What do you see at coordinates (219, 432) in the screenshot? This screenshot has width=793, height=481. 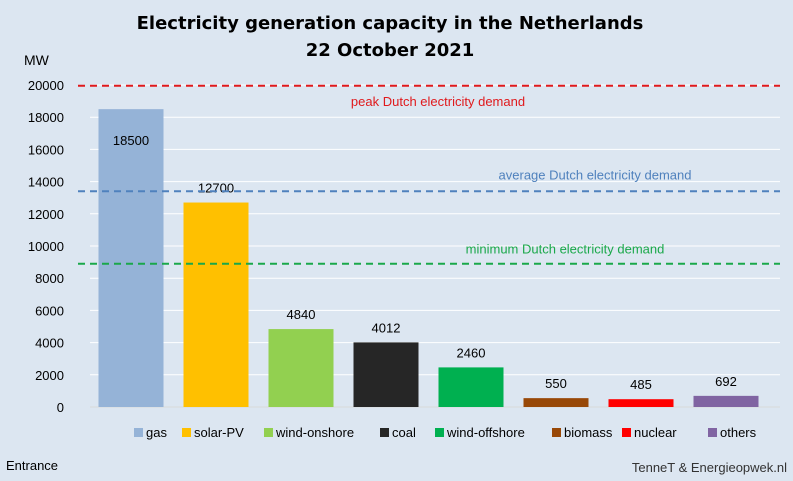 I see `legend-label-solar-PV: solar-PV` at bounding box center [219, 432].